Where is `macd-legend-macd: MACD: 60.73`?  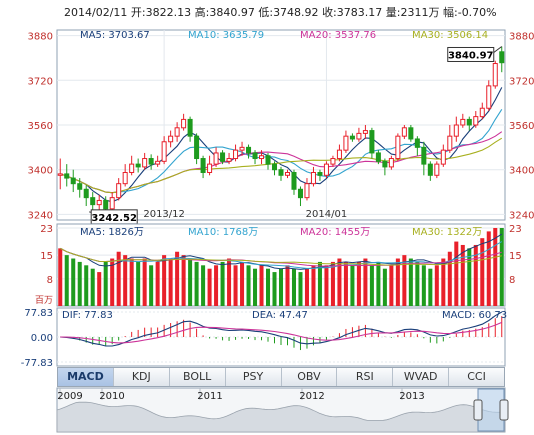
macd-legend-macd: MACD: 60.73 is located at coordinates (474, 315).